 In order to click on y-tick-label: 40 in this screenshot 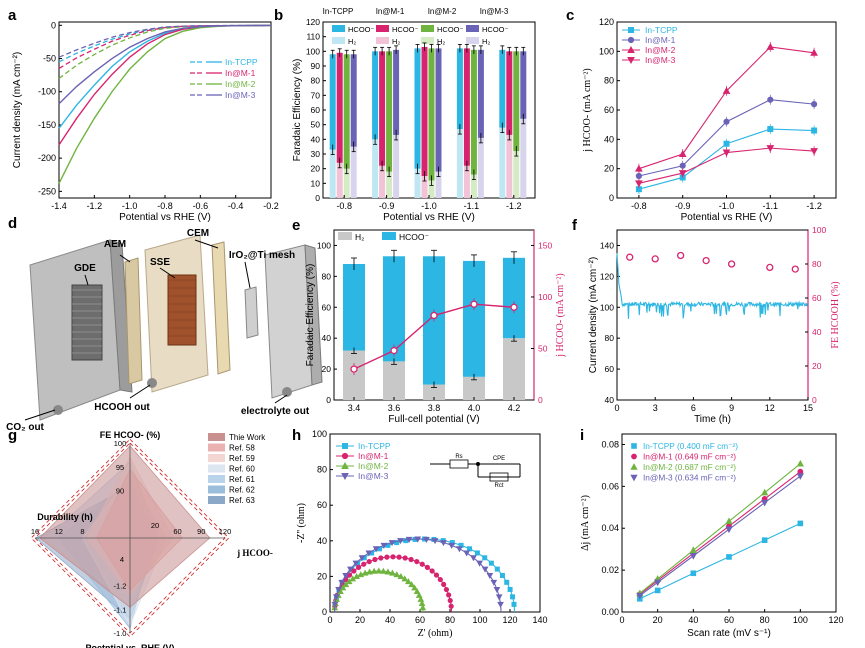, I will do `click(322, 541)`.